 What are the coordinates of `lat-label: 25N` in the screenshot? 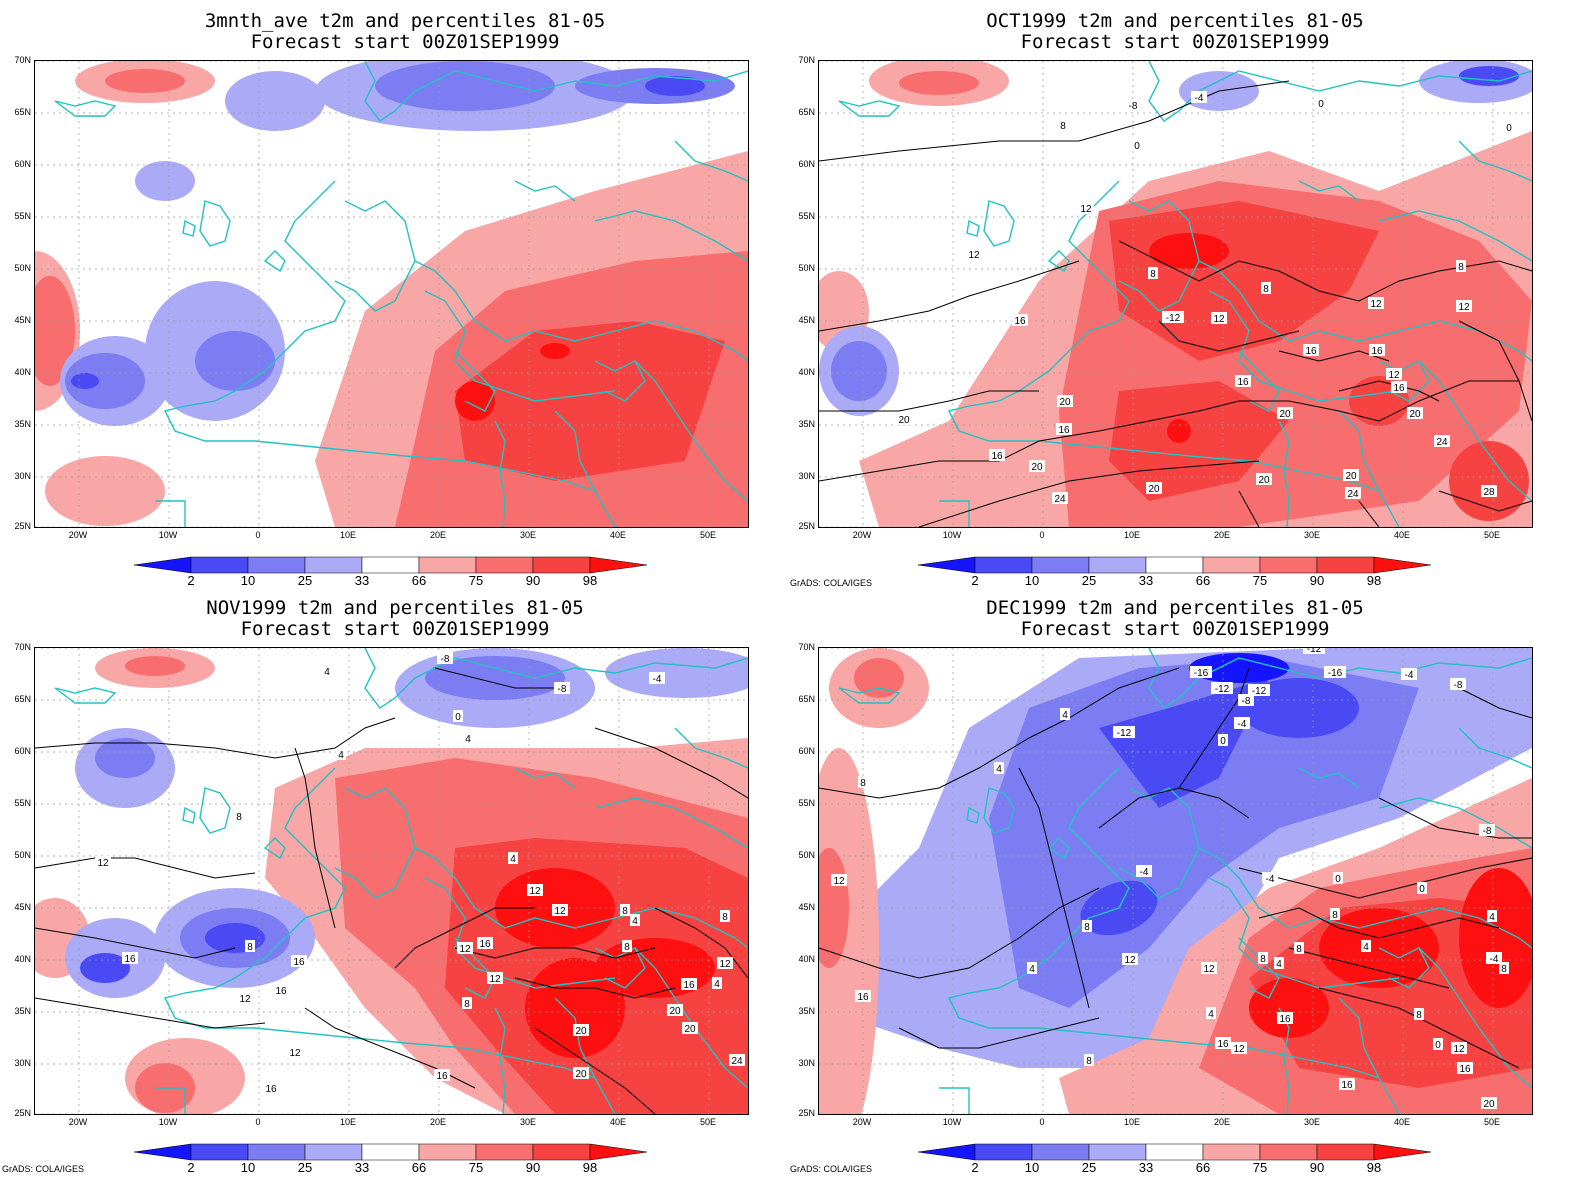 It's located at (22, 526).